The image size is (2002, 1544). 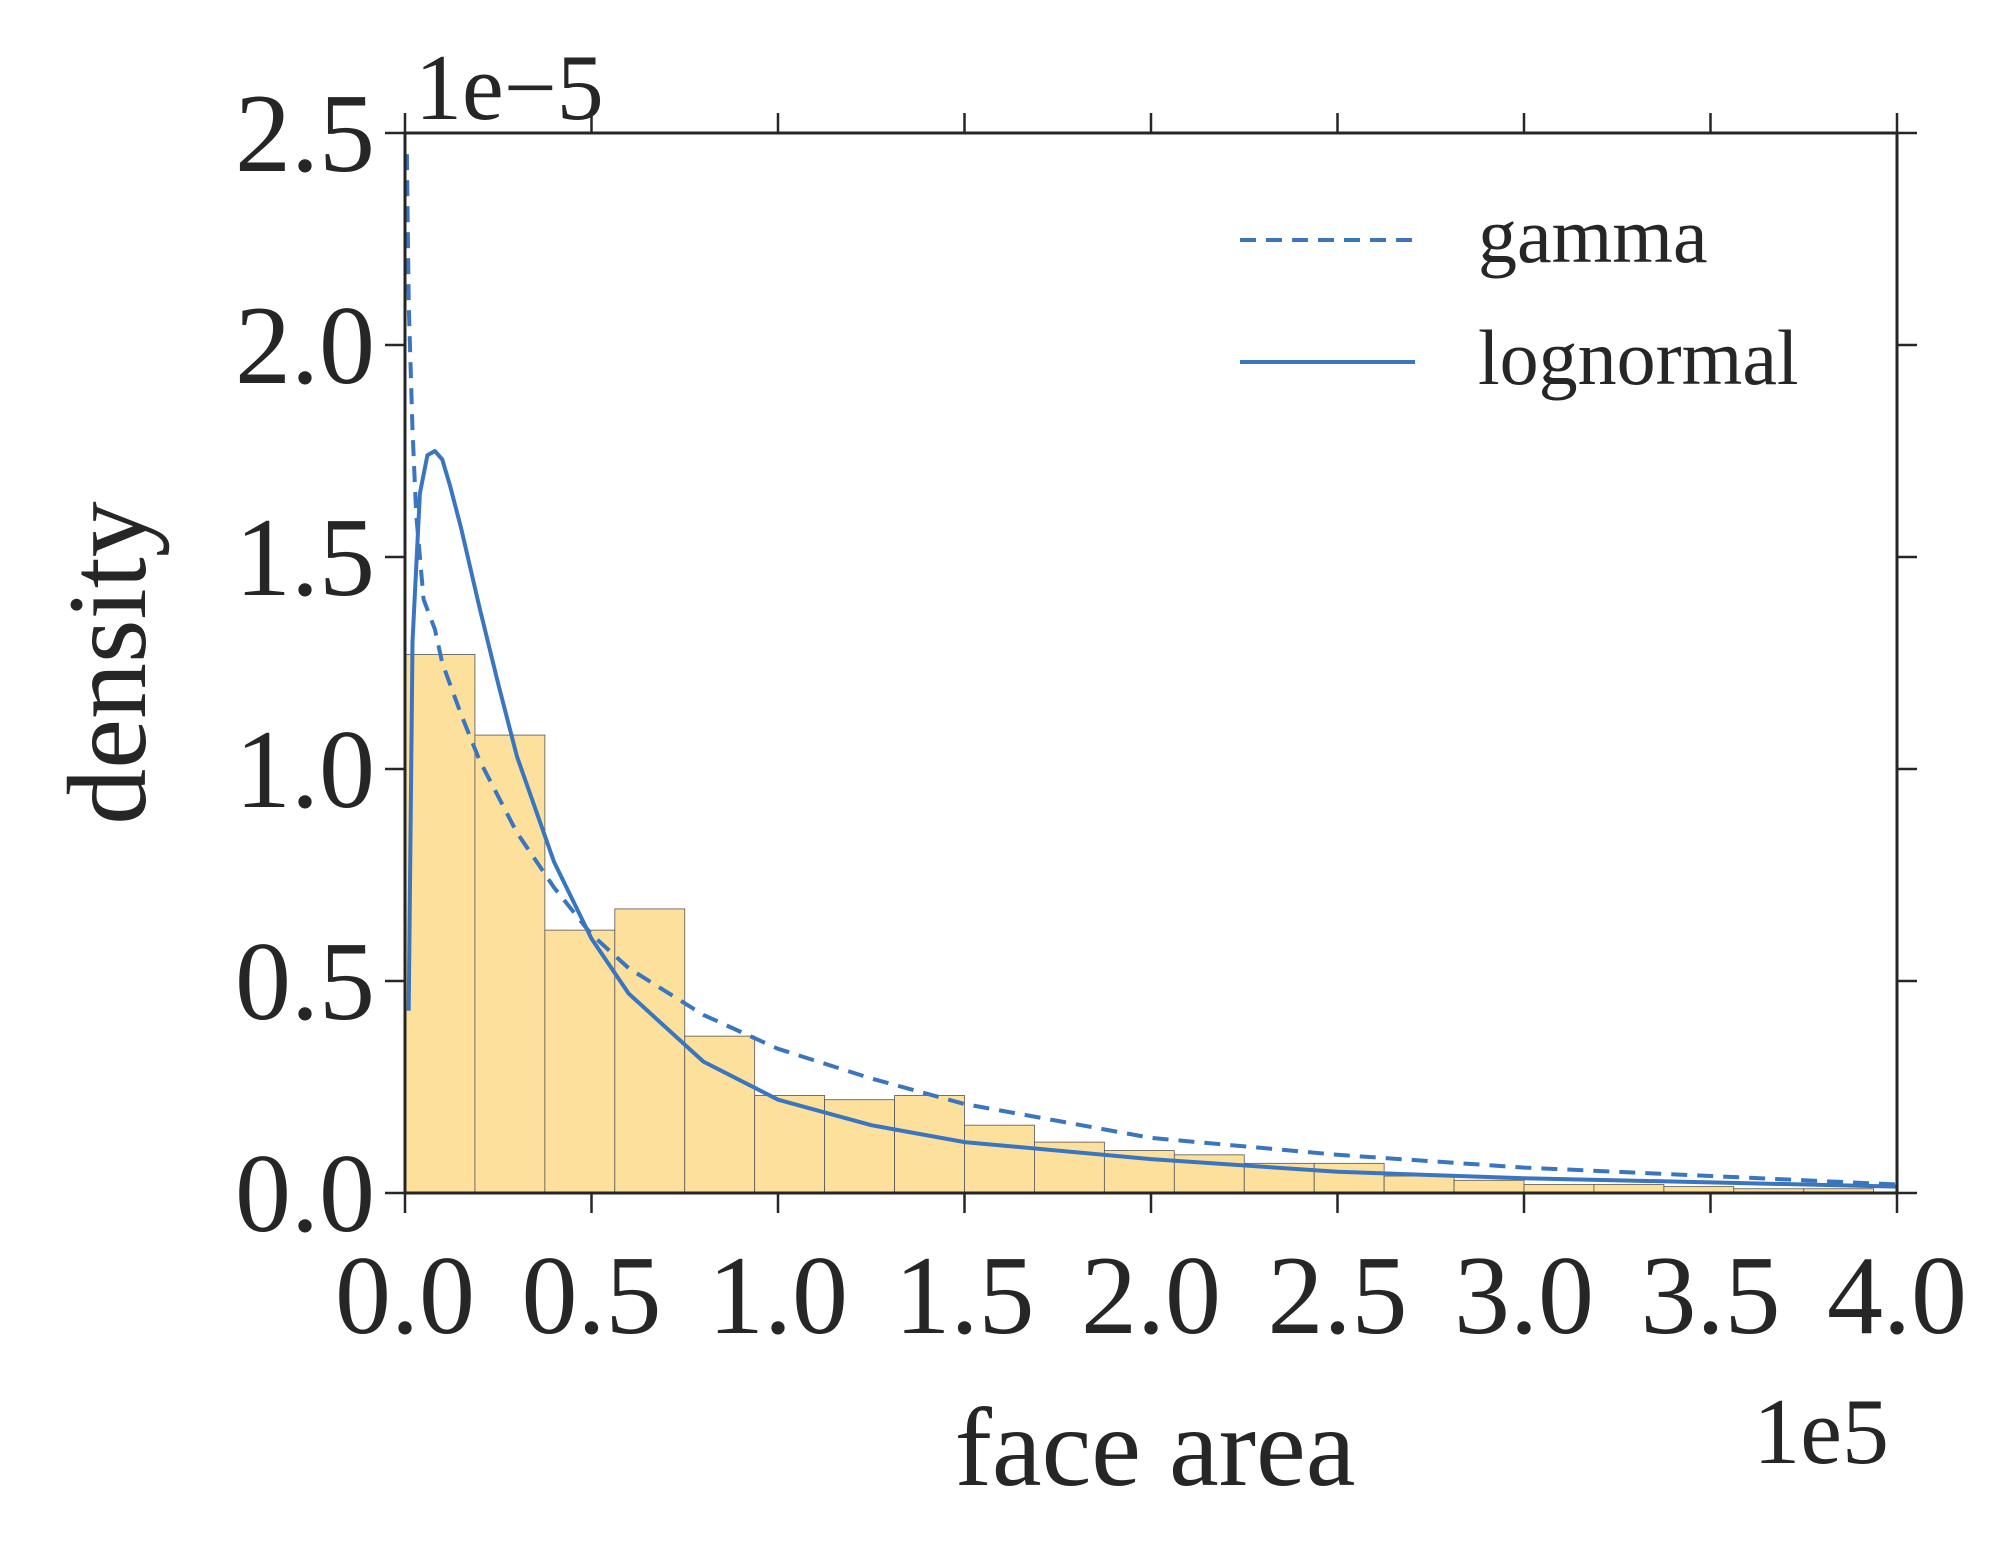 What do you see at coordinates (1711, 1296) in the screenshot?
I see `x-tick-label: 3.5` at bounding box center [1711, 1296].